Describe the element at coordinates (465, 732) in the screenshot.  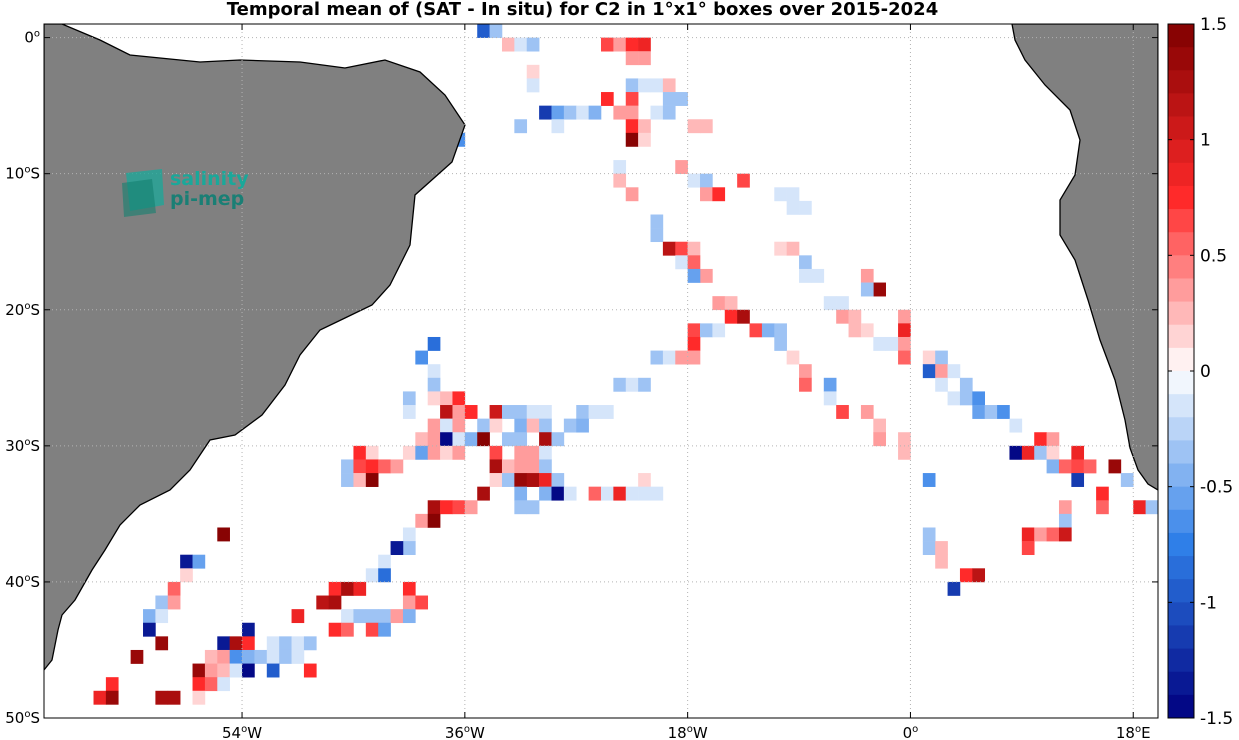
I see `x-tick-label: 36oW` at that location.